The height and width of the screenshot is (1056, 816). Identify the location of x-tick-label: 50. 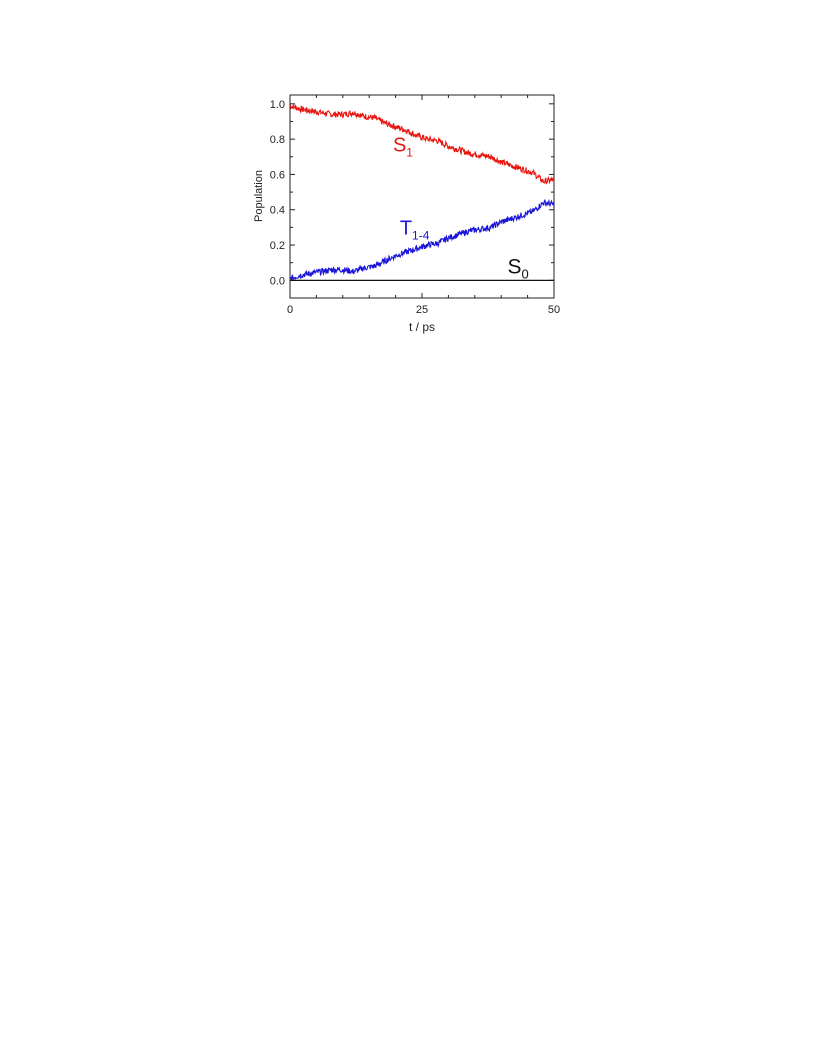
(554, 310).